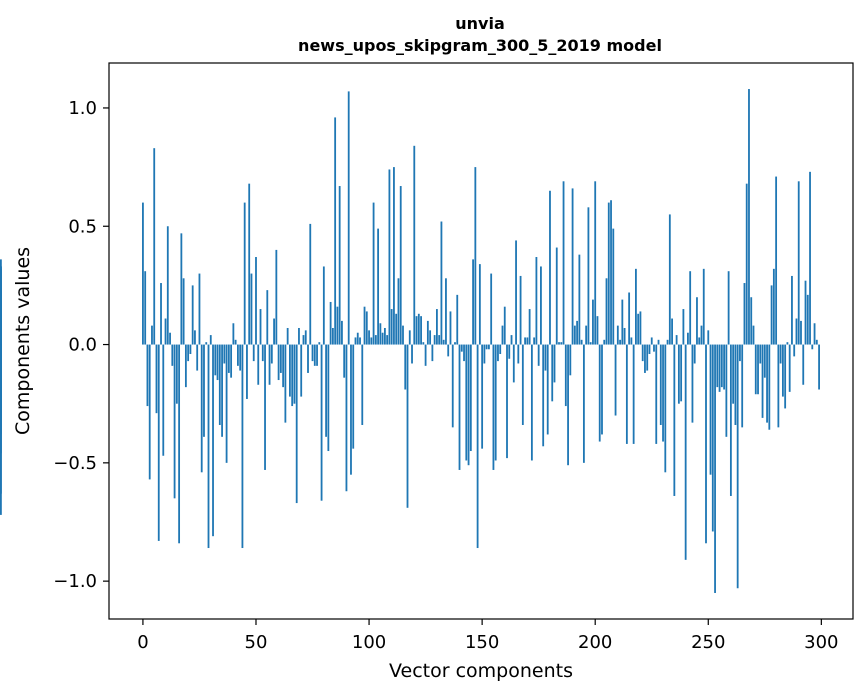  What do you see at coordinates (369, 642) in the screenshot?
I see `x-tick-label: 100` at bounding box center [369, 642].